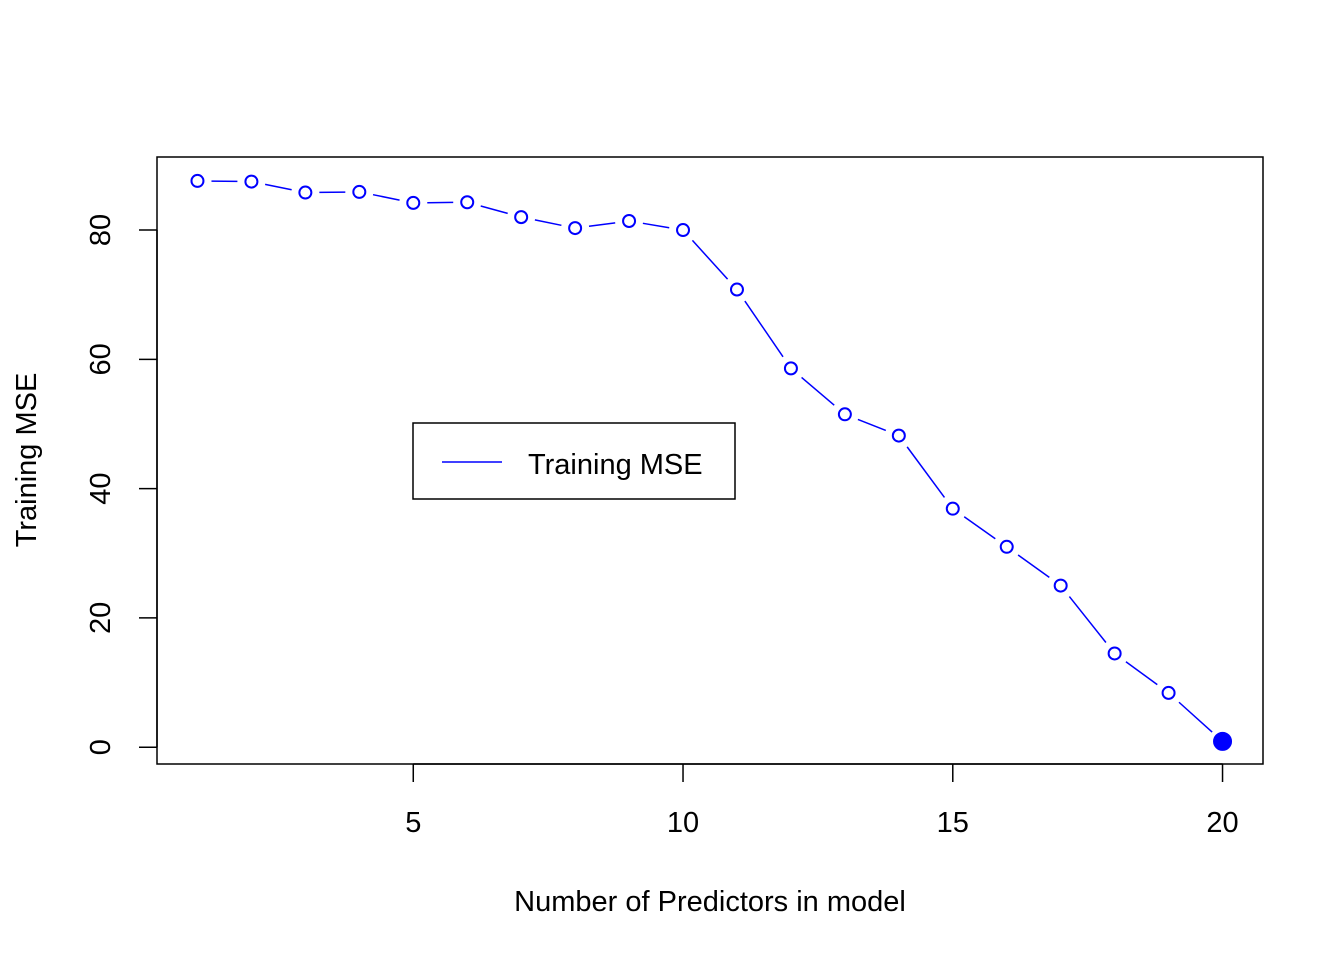  Describe the element at coordinates (683, 823) in the screenshot. I see `x-tick-label: 10` at that location.